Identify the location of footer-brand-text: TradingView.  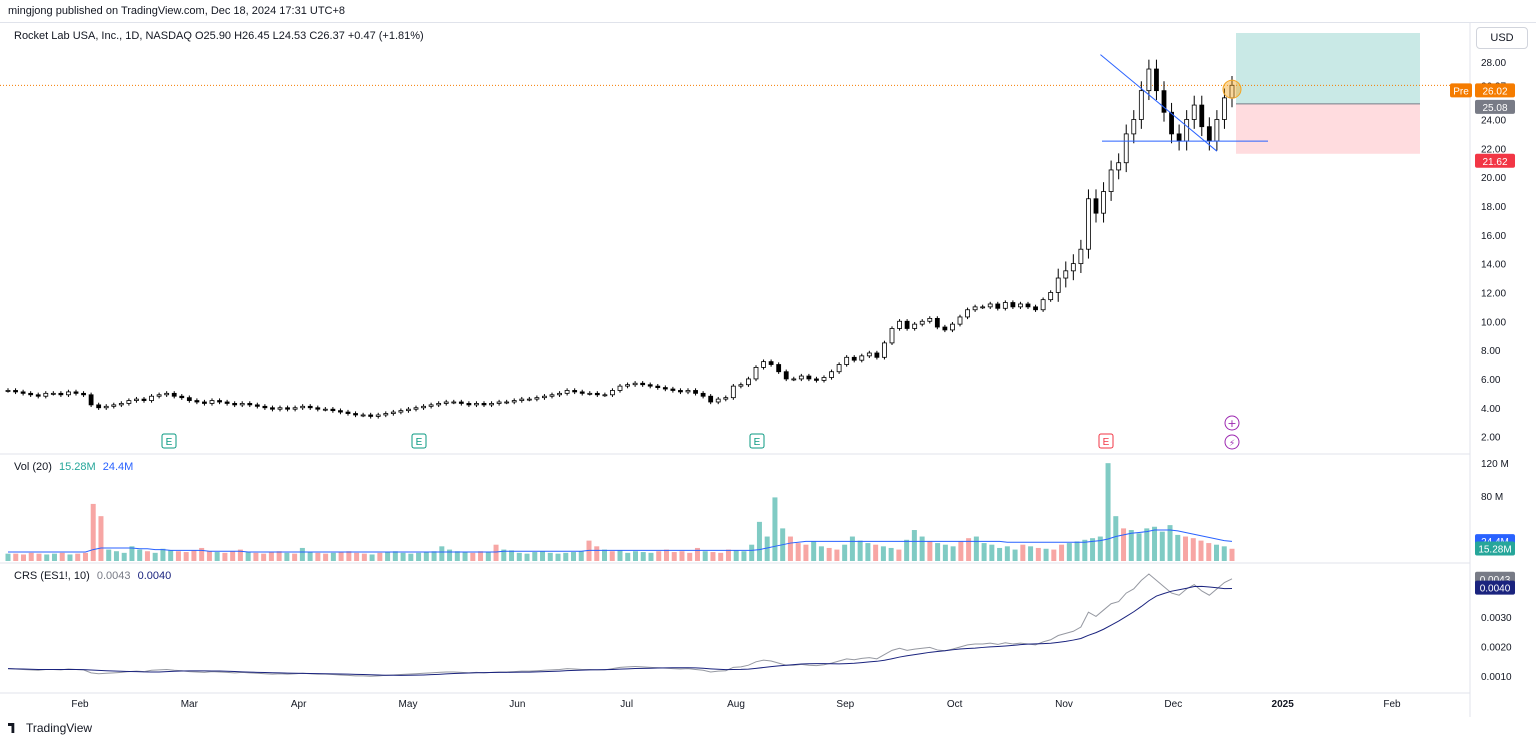
(59, 728).